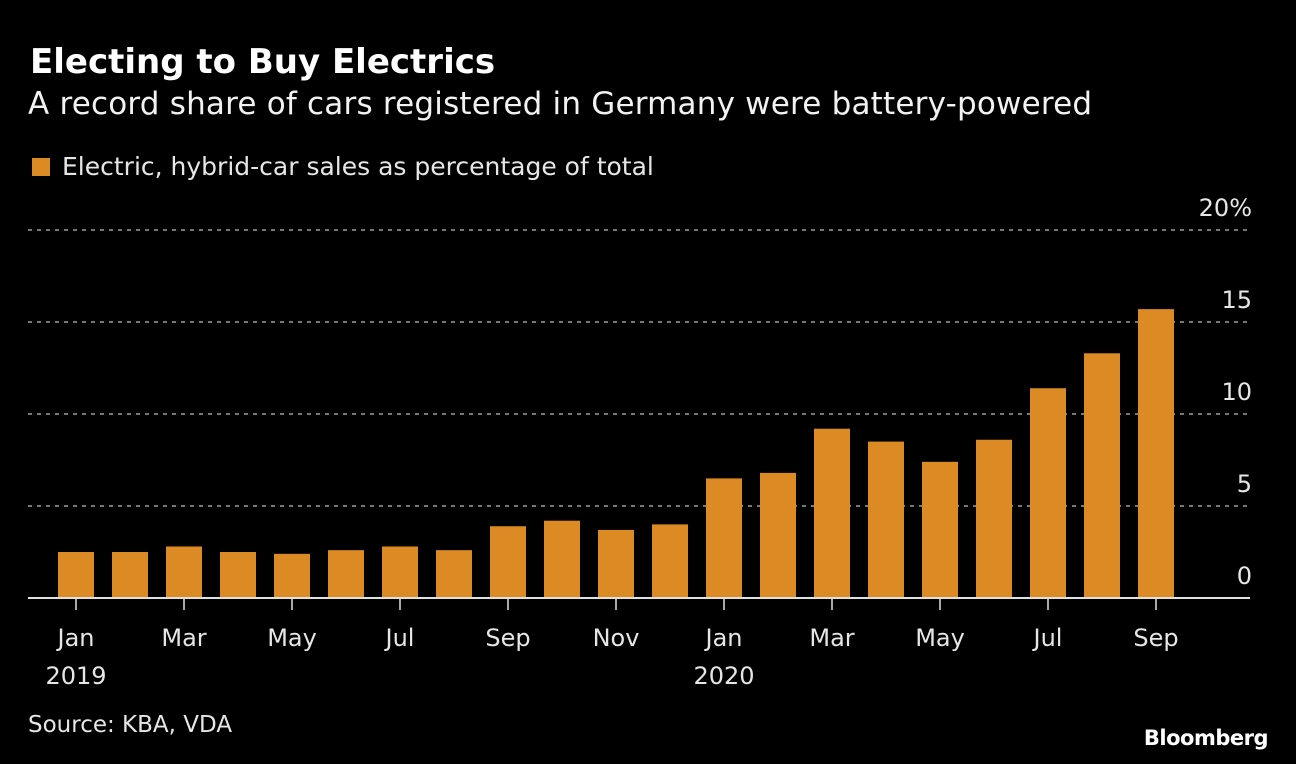 Image resolution: width=1296 pixels, height=764 pixels. I want to click on x-tick-year-label: 2020, so click(723, 676).